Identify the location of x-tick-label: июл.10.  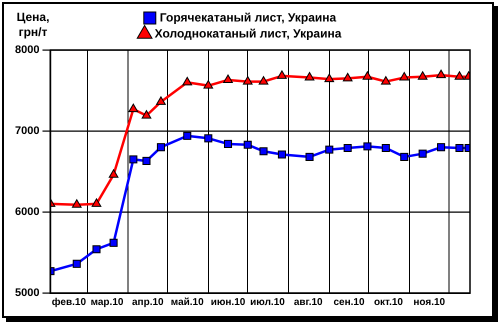
(268, 302).